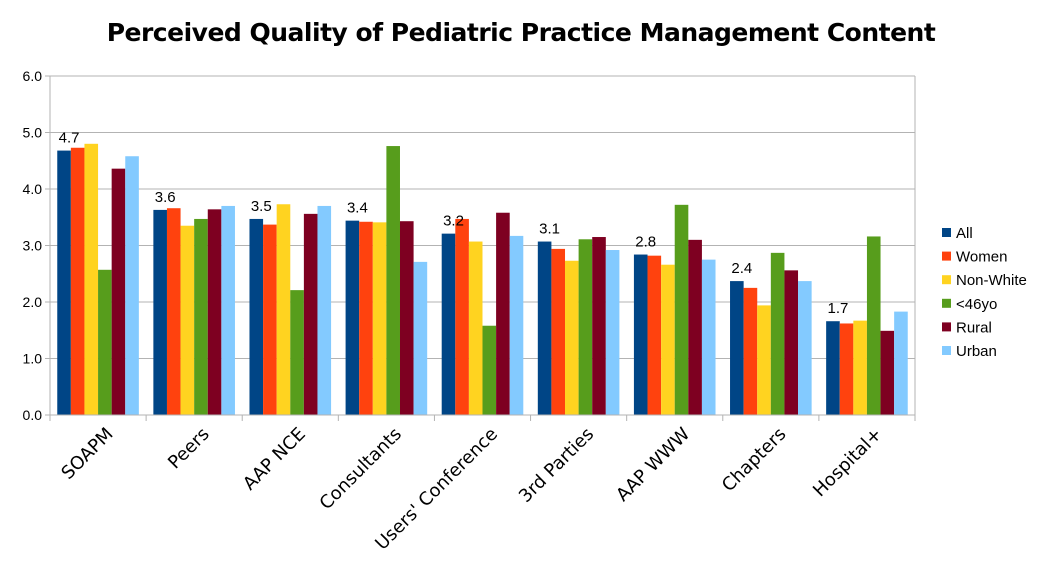  What do you see at coordinates (974, 327) in the screenshot?
I see `legend-label: Rural` at bounding box center [974, 327].